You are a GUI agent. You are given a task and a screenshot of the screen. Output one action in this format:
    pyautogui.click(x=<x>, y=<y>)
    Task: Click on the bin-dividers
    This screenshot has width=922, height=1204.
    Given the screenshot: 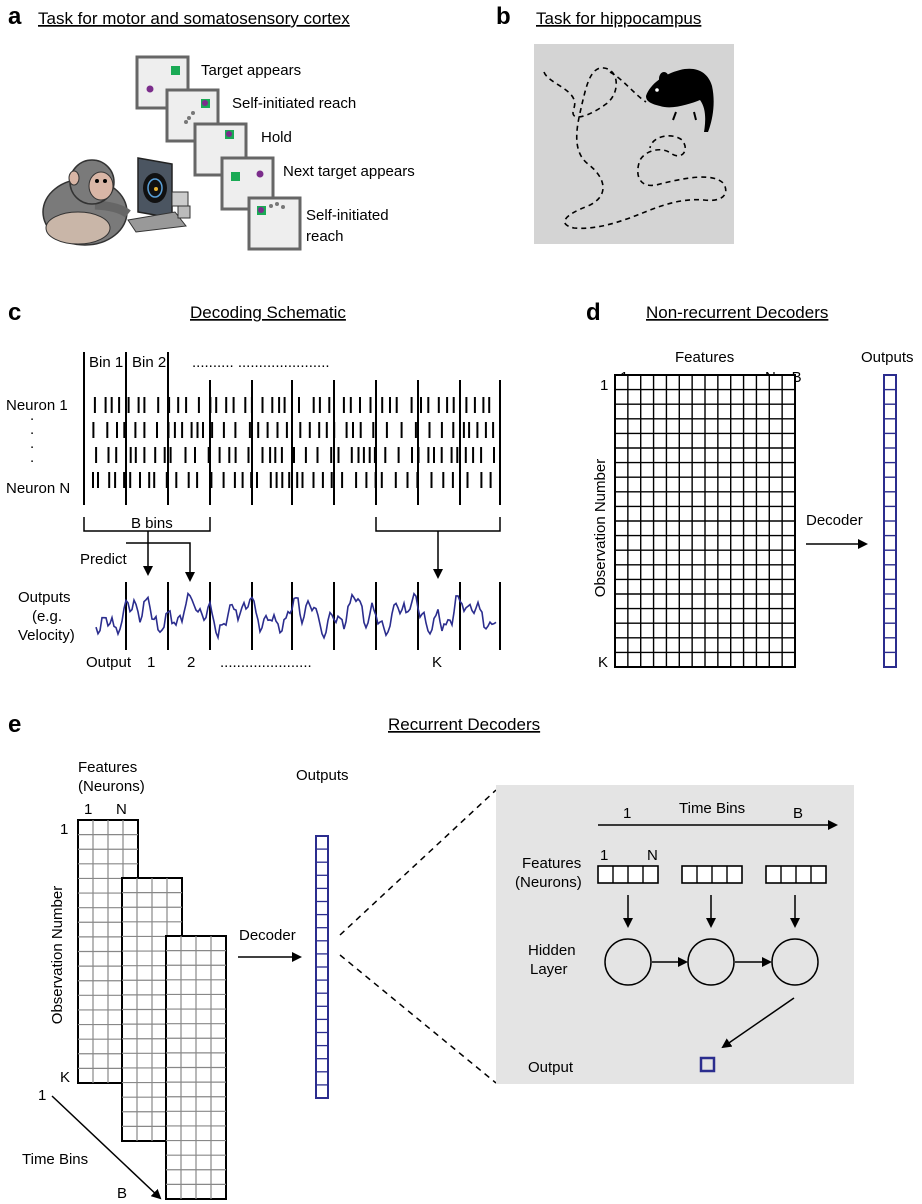 What is the action you would take?
    pyautogui.click(x=292, y=428)
    